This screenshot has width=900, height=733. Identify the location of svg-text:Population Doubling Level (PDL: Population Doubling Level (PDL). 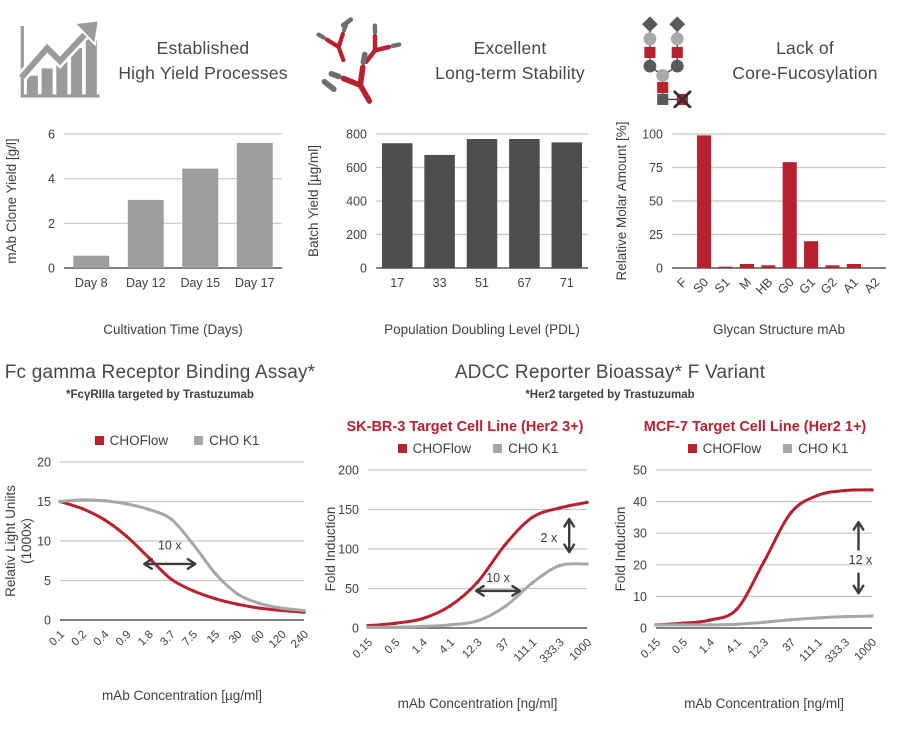
(482, 329).